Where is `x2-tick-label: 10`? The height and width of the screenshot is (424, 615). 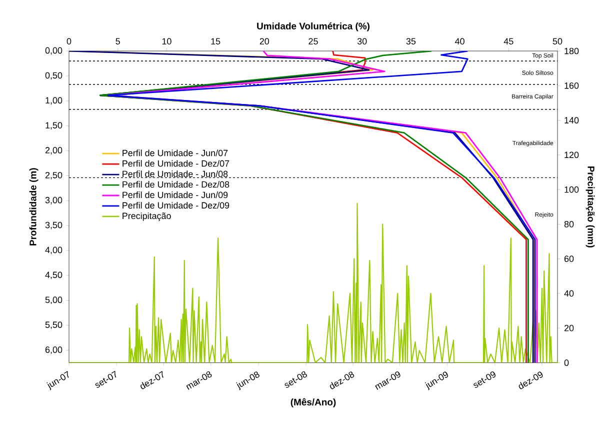
x2-tick-label: 10 is located at coordinates (167, 41).